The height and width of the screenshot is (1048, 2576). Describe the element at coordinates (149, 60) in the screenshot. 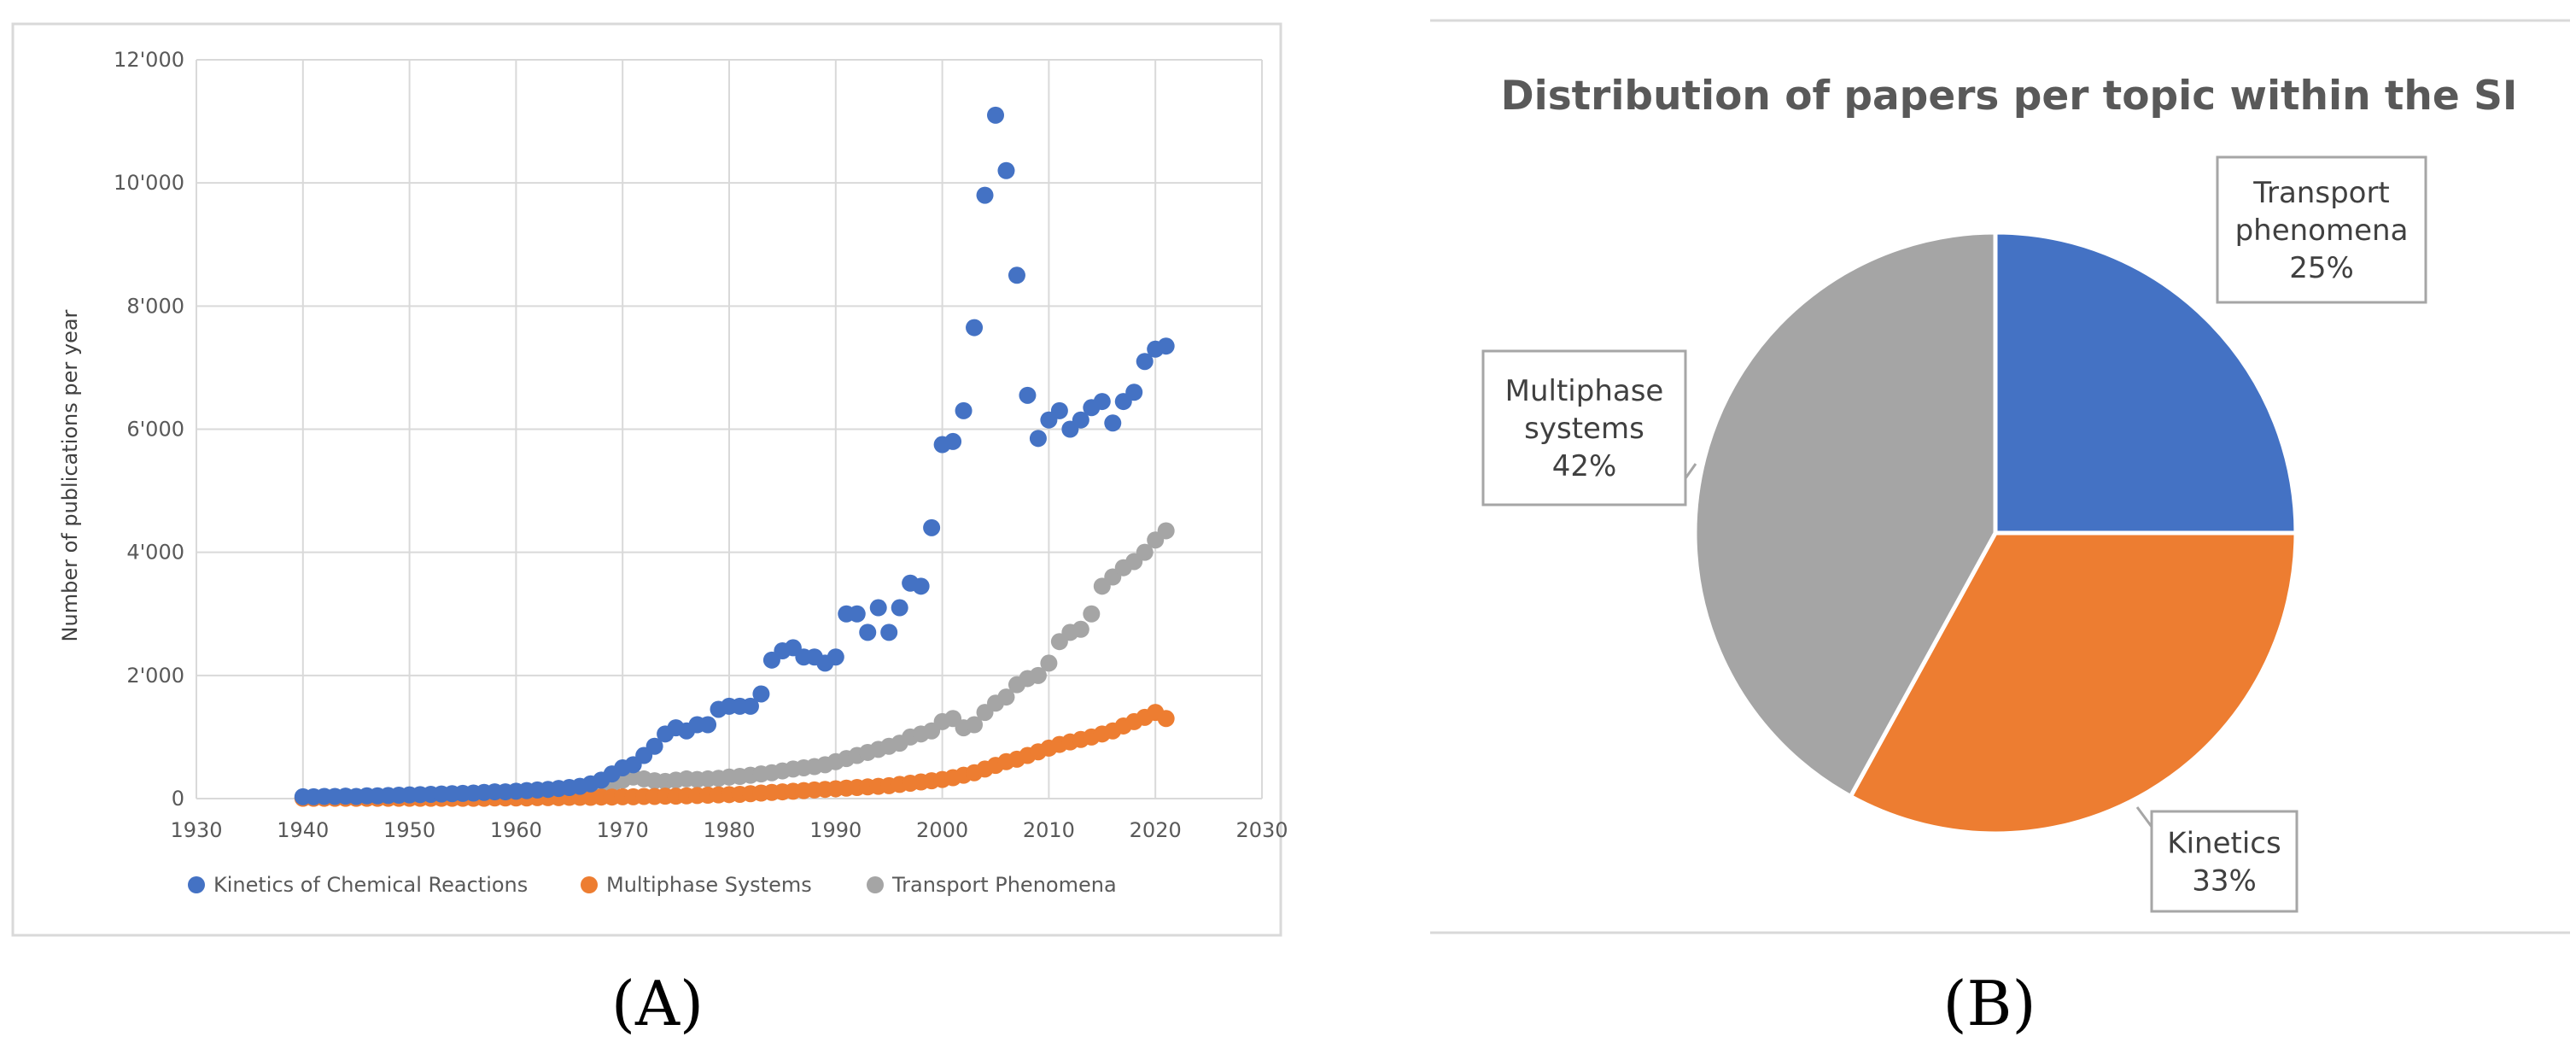

I see `y-tick-label: 12'000` at that location.